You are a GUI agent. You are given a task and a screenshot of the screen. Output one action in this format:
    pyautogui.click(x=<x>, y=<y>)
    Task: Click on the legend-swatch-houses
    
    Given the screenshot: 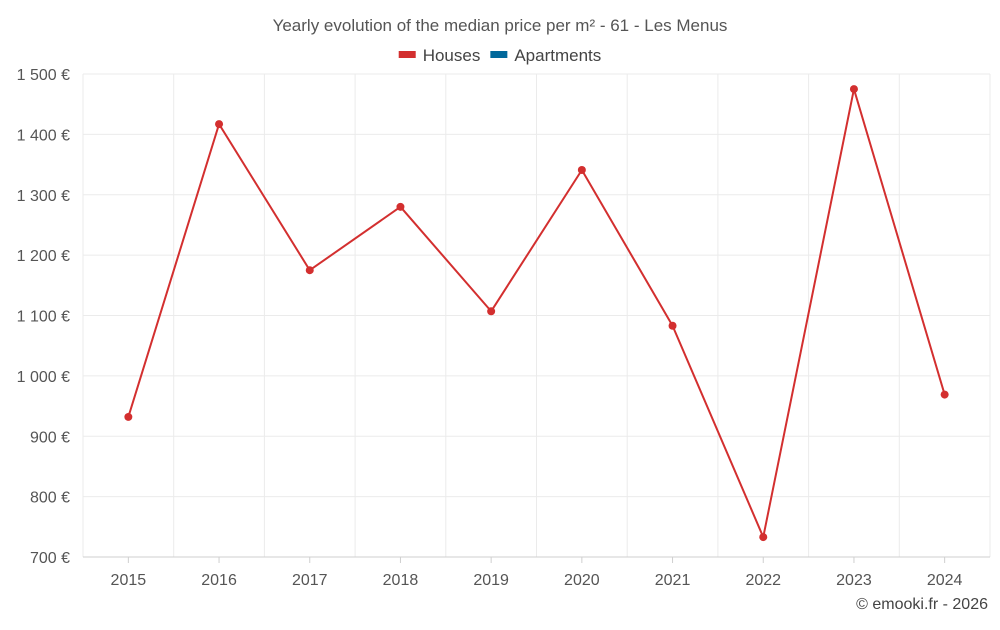 What is the action you would take?
    pyautogui.click(x=407, y=54)
    